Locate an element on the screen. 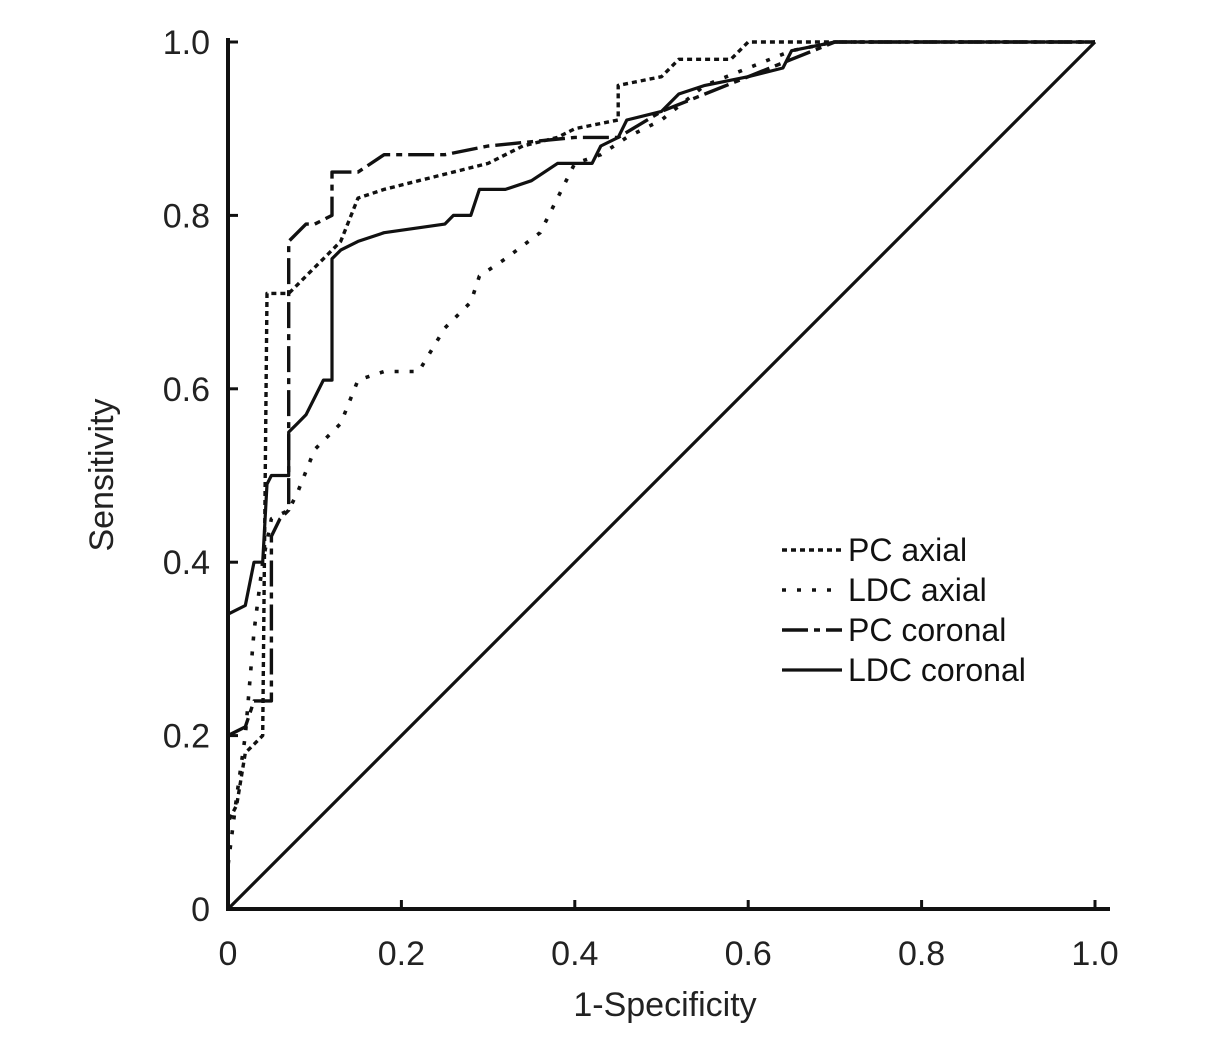 The width and height of the screenshot is (1215, 1043). x-tick-label: 0.6 is located at coordinates (748, 954).